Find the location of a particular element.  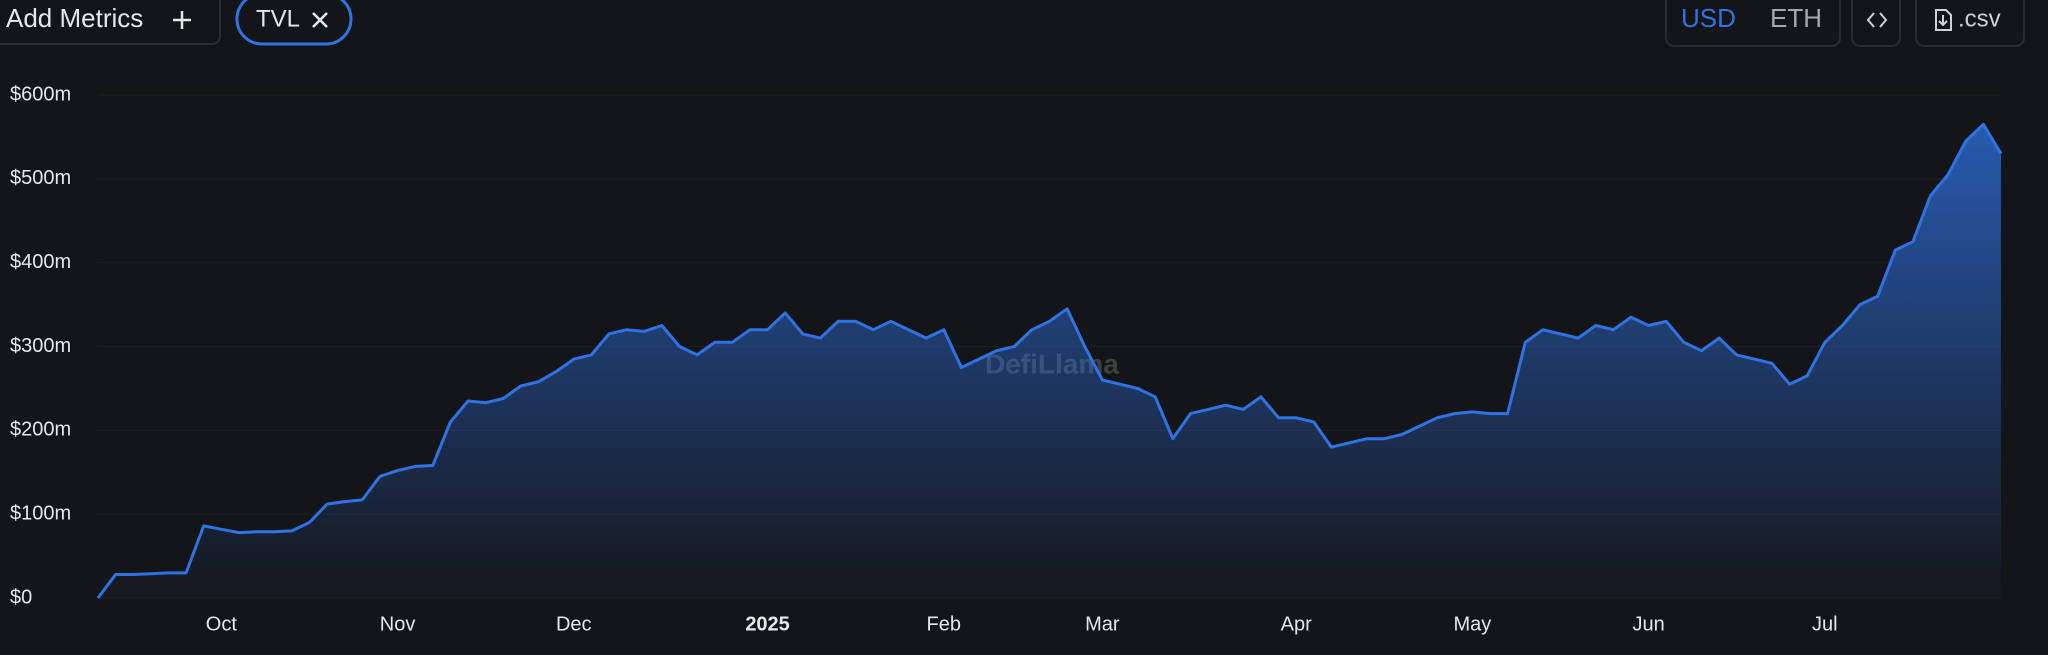

metric-label: TVL is located at coordinates (278, 18).